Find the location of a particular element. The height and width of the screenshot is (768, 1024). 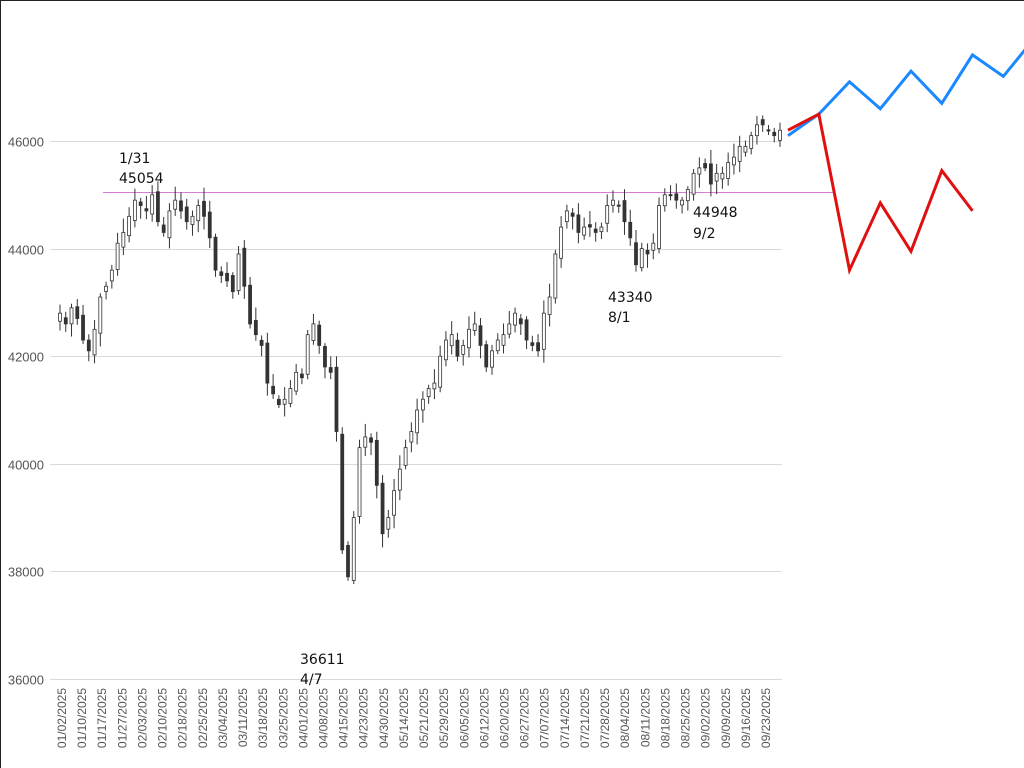

projection-line-blue is located at coordinates (905, 92).